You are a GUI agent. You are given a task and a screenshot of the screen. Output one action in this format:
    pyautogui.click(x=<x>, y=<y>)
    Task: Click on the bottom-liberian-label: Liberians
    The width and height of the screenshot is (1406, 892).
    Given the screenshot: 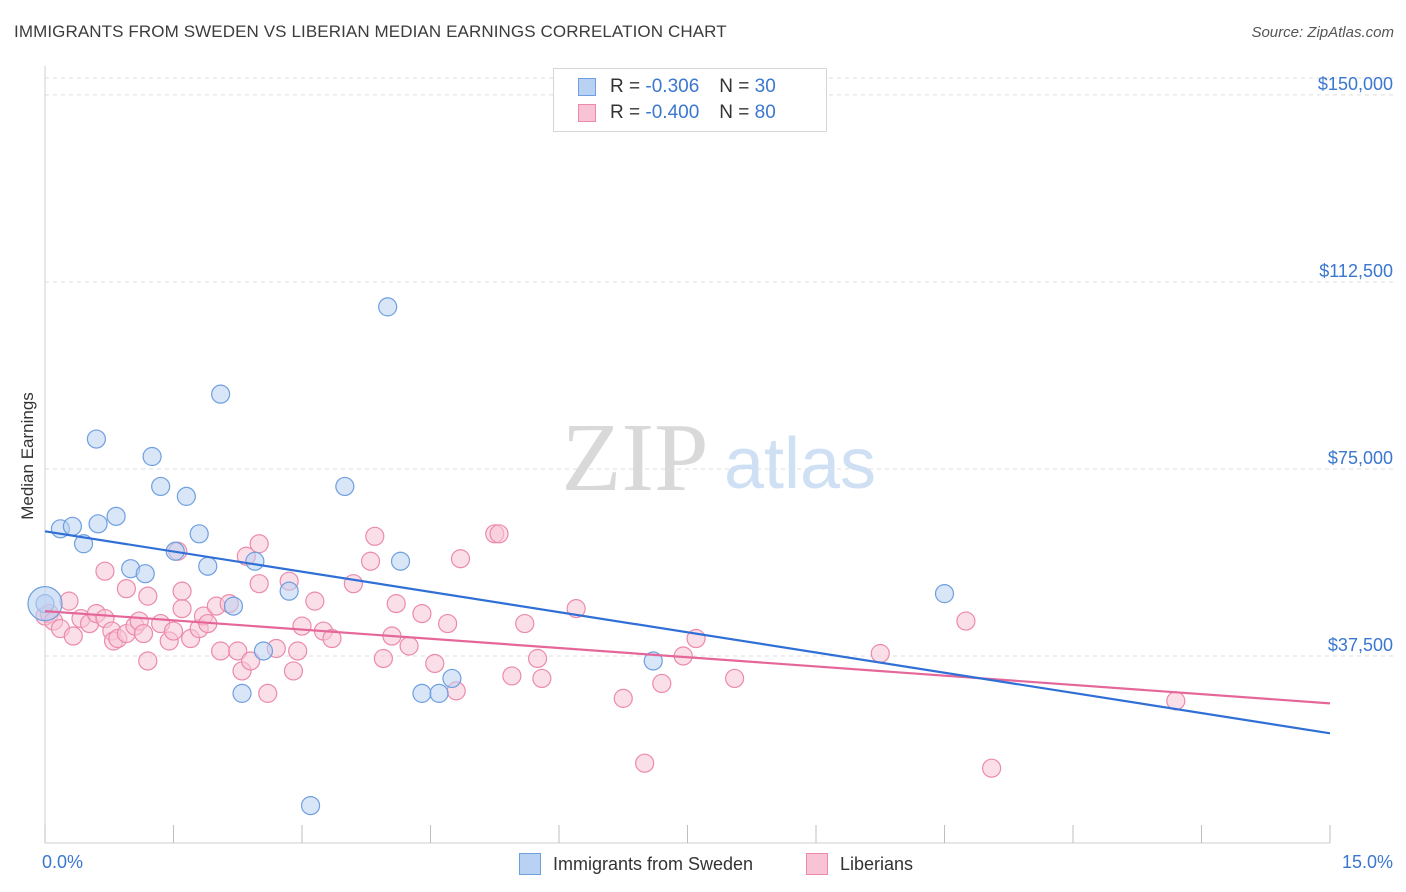 What is the action you would take?
    pyautogui.click(x=877, y=863)
    